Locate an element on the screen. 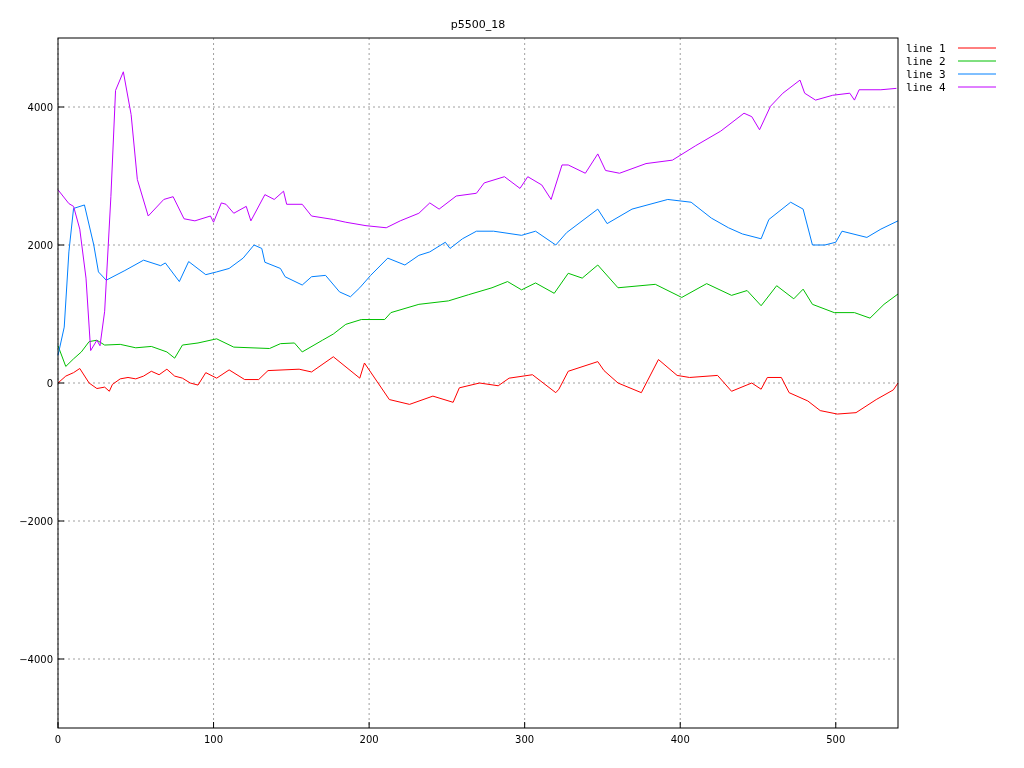 This screenshot has width=1024, height=768. y-tick-label: −4000 is located at coordinates (36, 659).